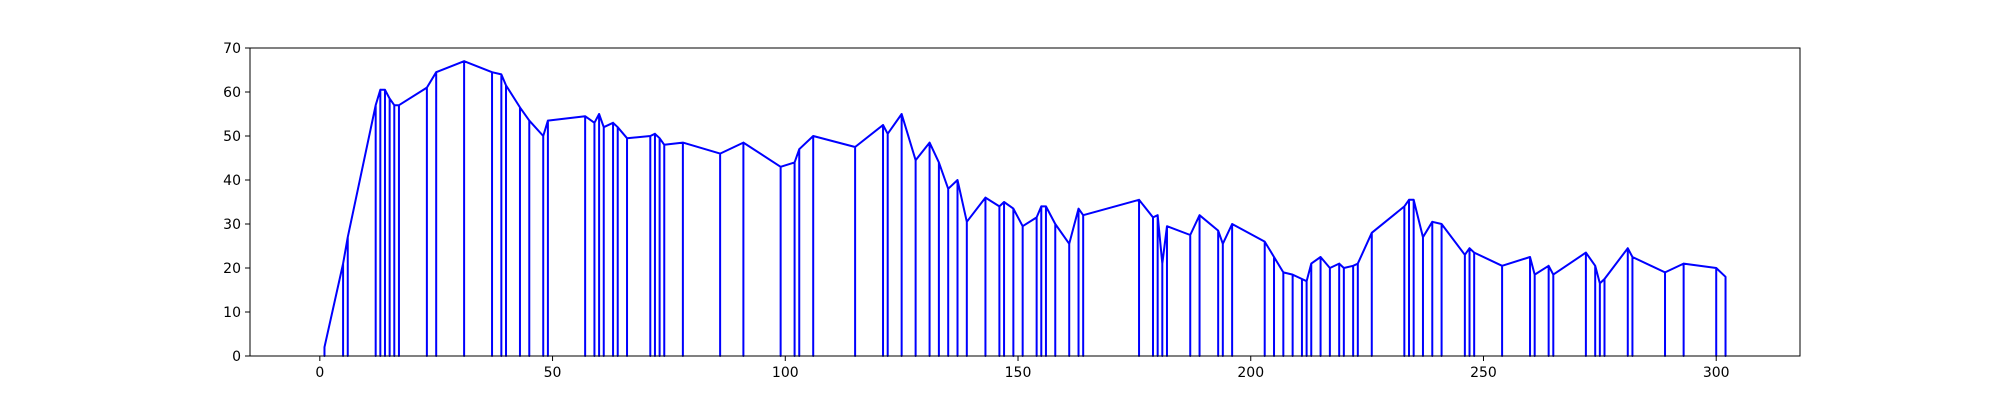 The height and width of the screenshot is (400, 2000). What do you see at coordinates (1250, 373) in the screenshot?
I see `x-tick-label-200: 200` at bounding box center [1250, 373].